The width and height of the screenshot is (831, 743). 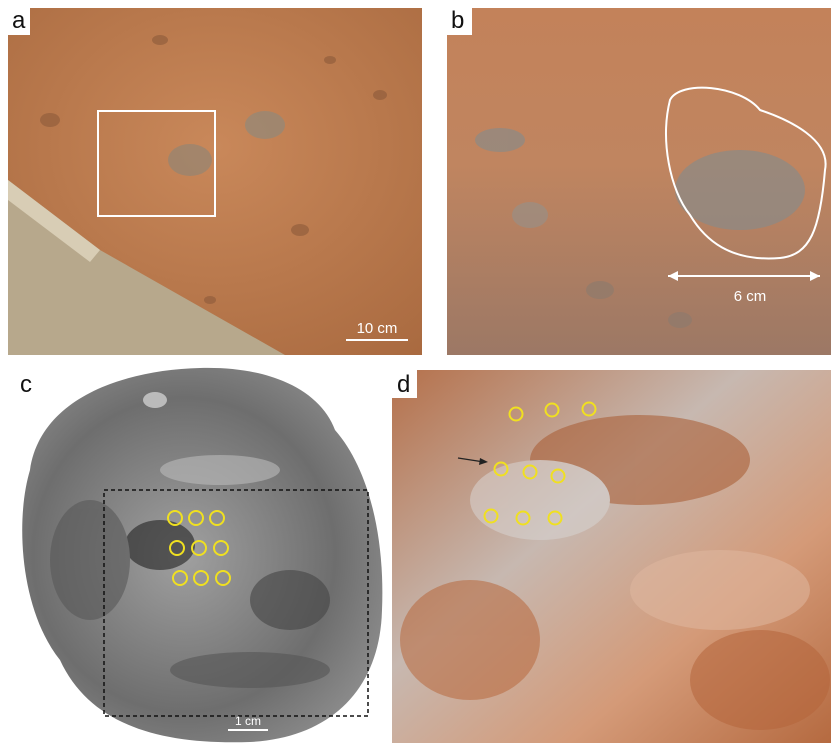 I want to click on texture, so click(x=190, y=540).